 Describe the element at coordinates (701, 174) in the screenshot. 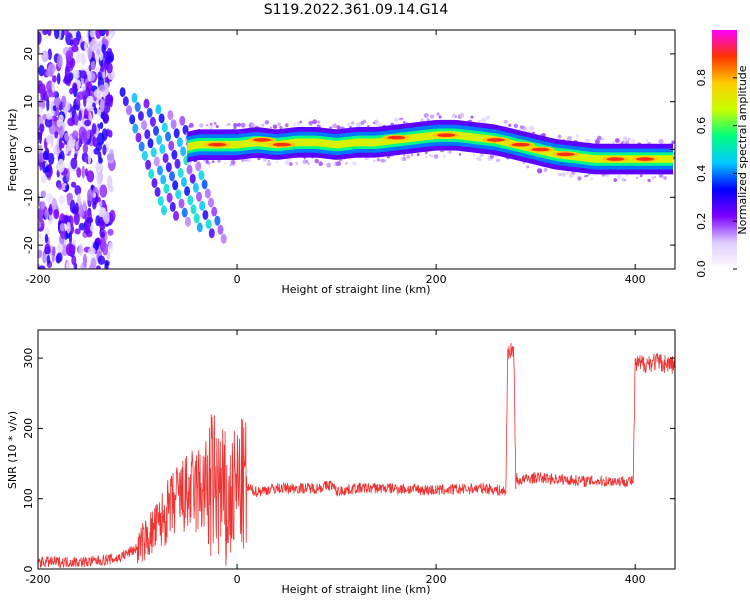

I see `colorbar-tick-label: 0.4` at that location.